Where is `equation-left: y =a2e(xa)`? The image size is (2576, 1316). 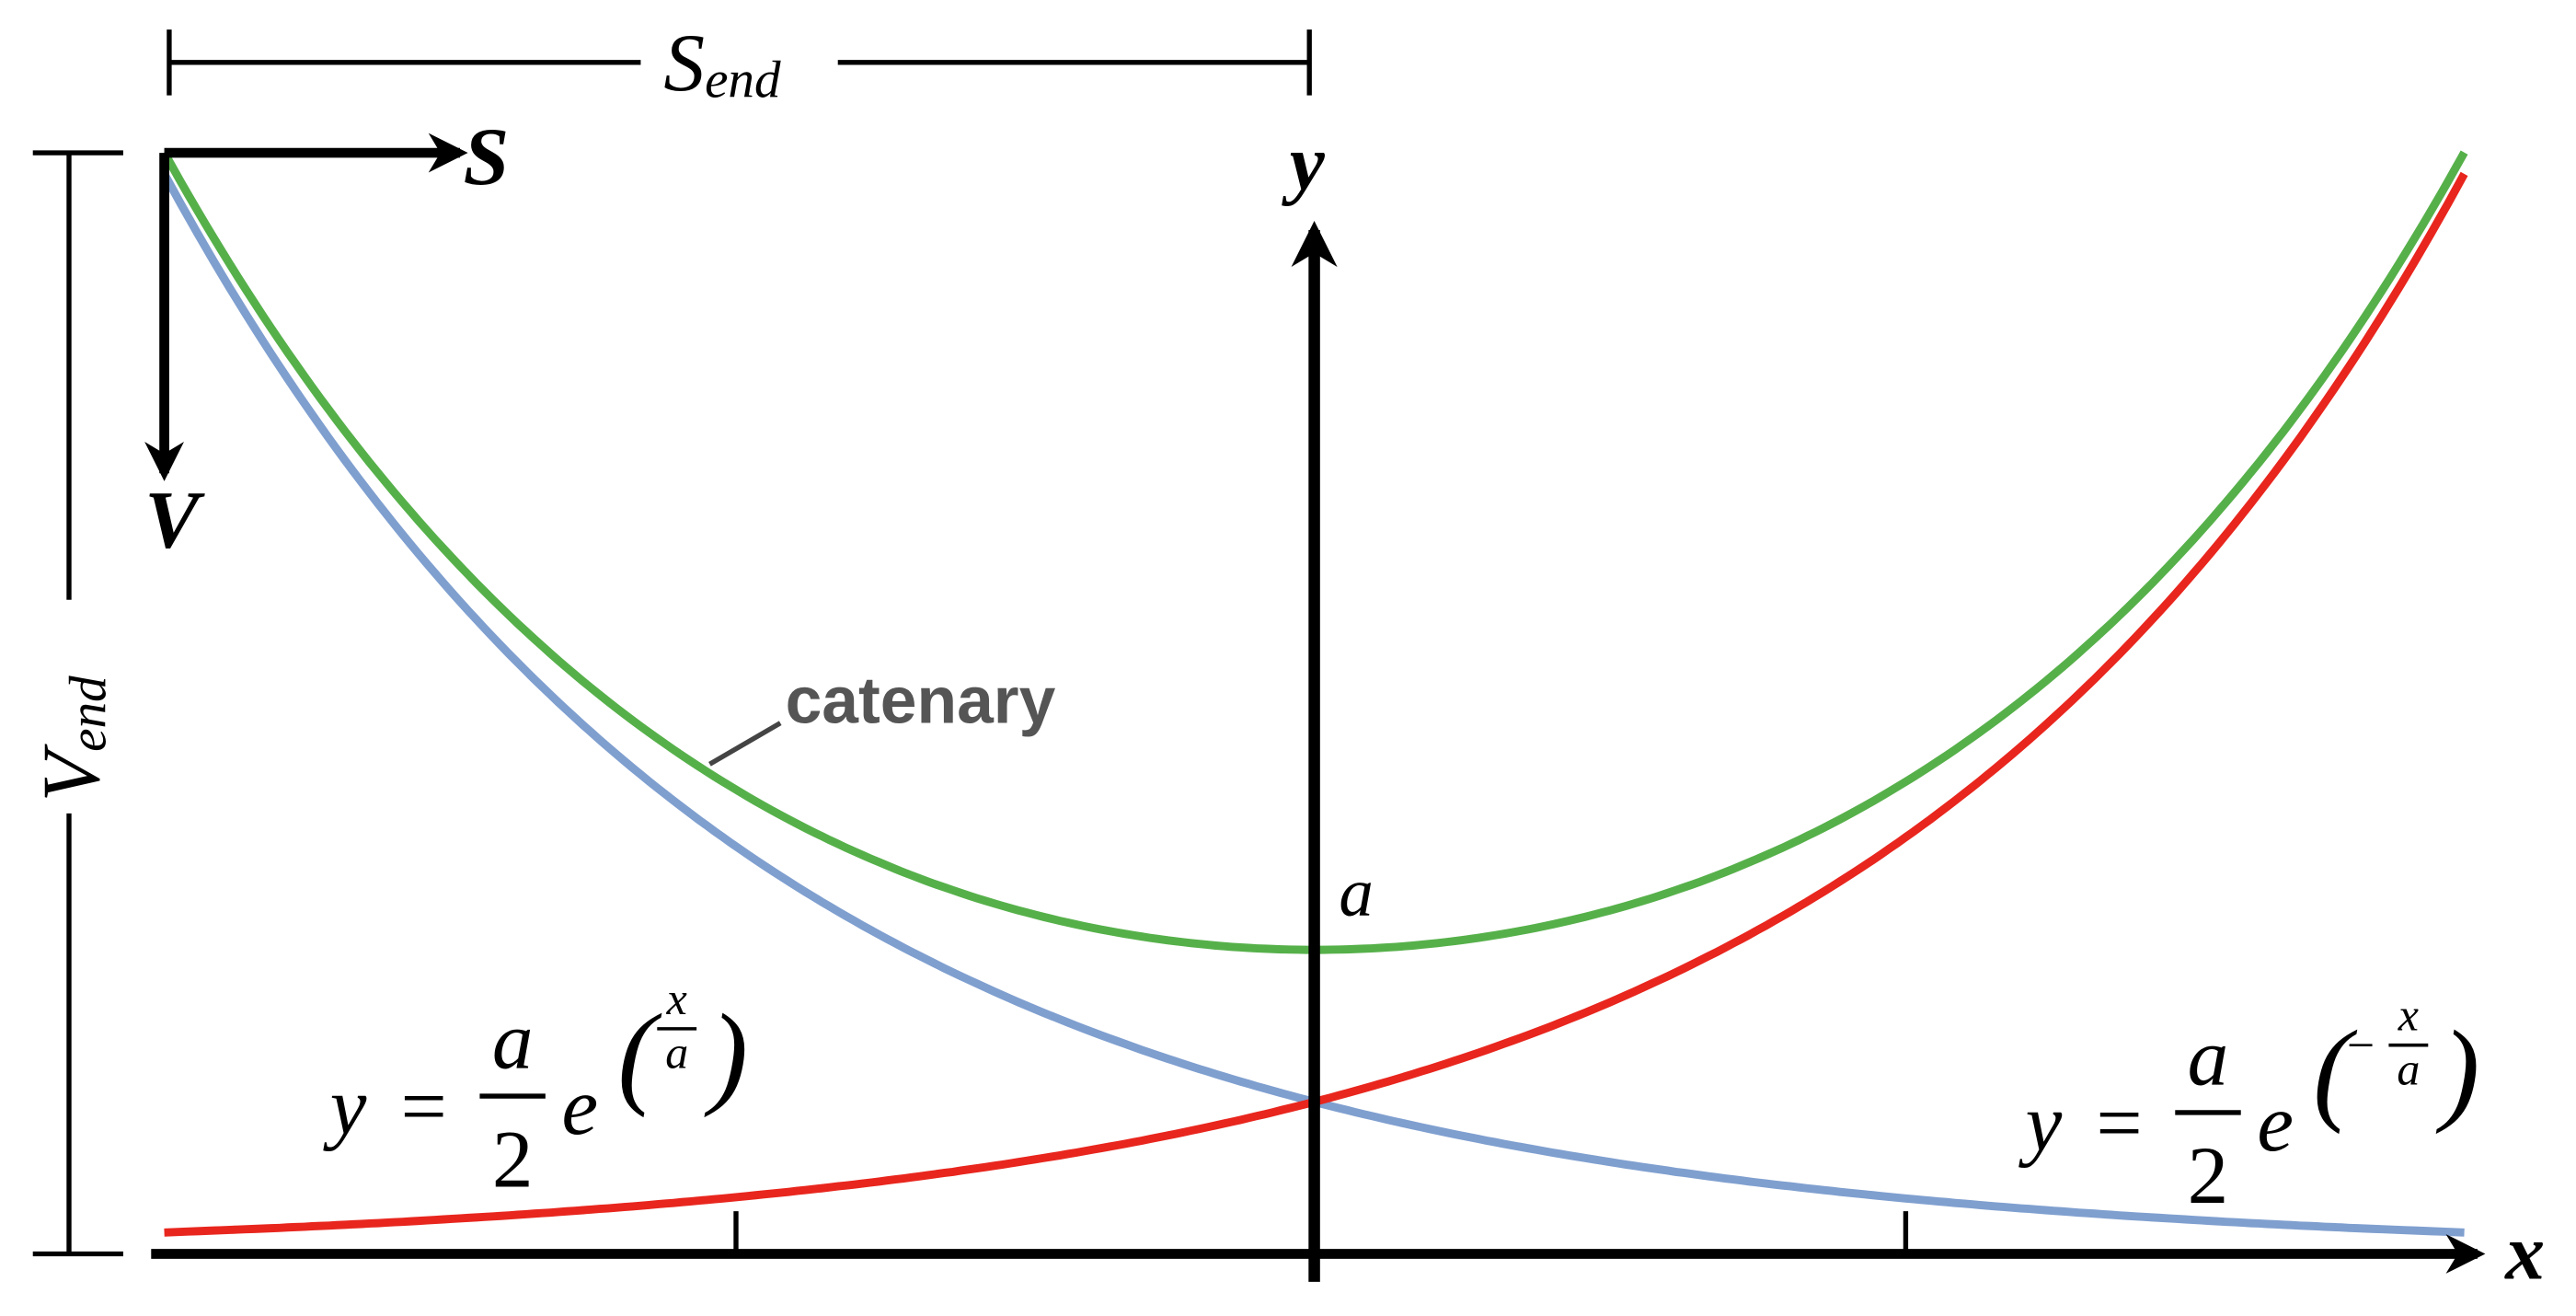
equation-left: y =a2e(xa) is located at coordinates (535, 1089).